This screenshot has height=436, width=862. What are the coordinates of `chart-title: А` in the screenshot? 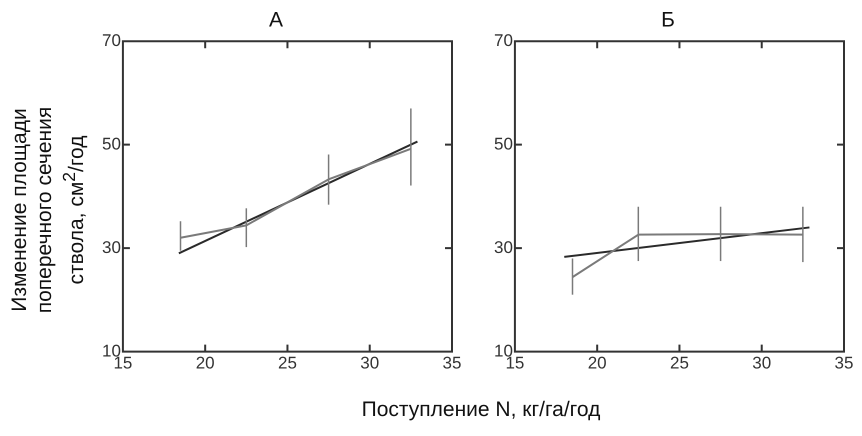 It's located at (276, 20).